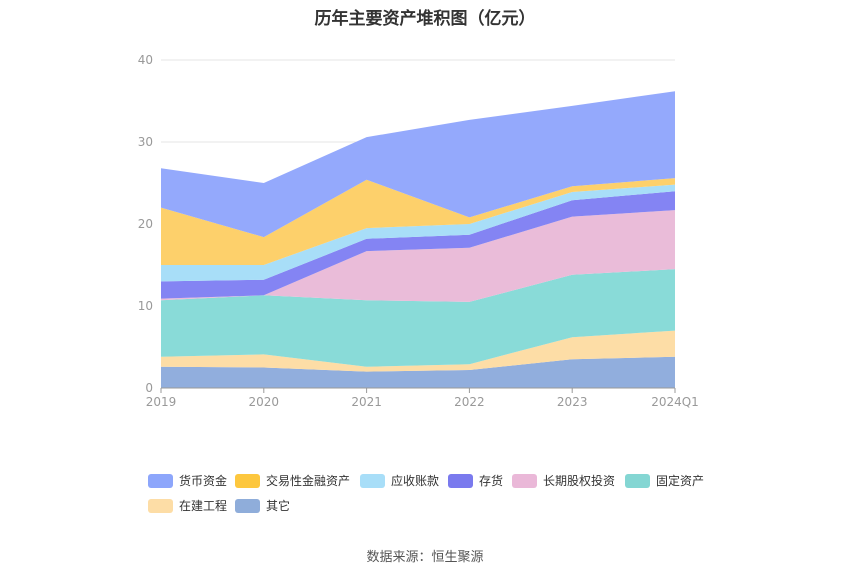 This screenshot has width=850, height=575. I want to click on x-tick-label: 2024Q1, so click(675, 402).